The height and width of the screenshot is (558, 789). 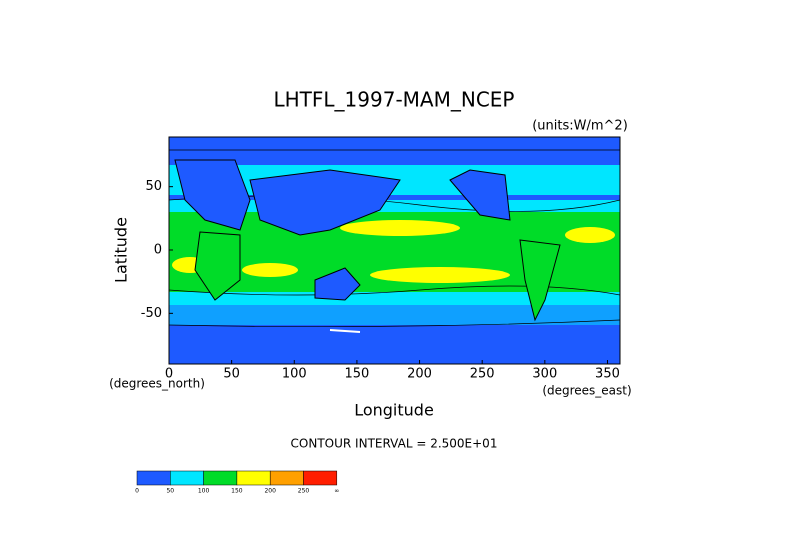 What do you see at coordinates (607, 374) in the screenshot?
I see `x-tick-label: 350` at bounding box center [607, 374].